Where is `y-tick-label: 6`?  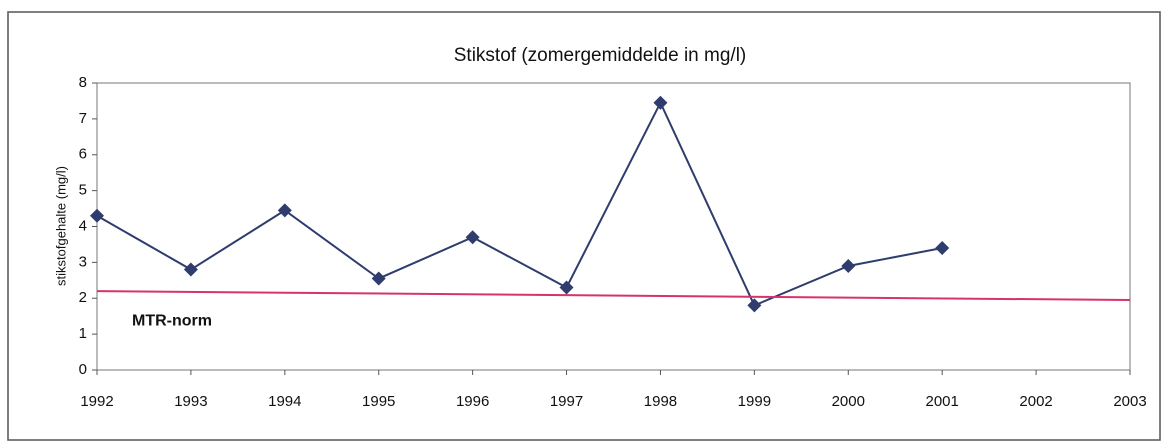 y-tick-label: 6 is located at coordinates (83, 154).